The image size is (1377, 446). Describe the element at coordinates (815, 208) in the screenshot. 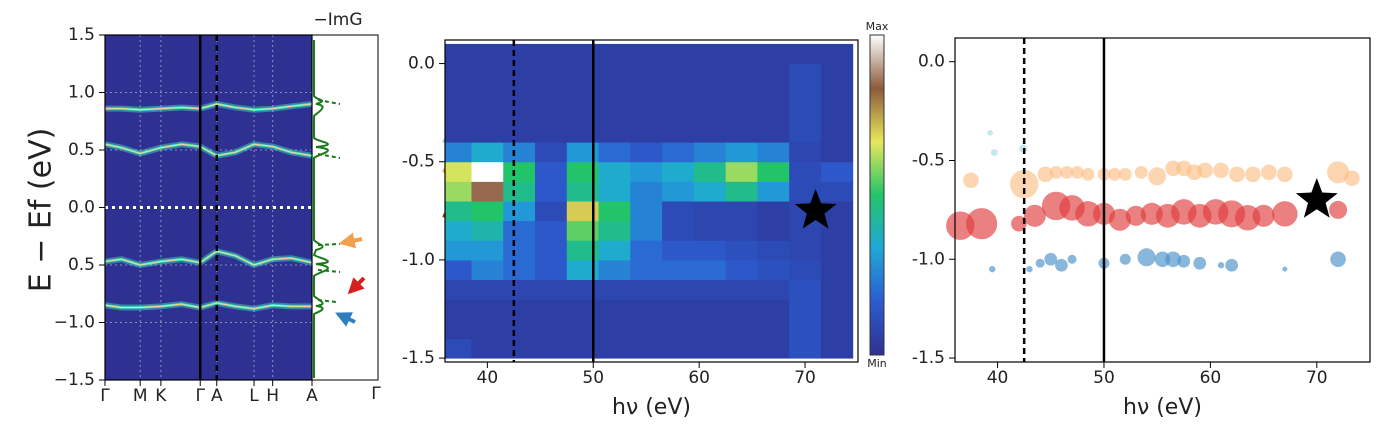

I see `star-marker` at that location.